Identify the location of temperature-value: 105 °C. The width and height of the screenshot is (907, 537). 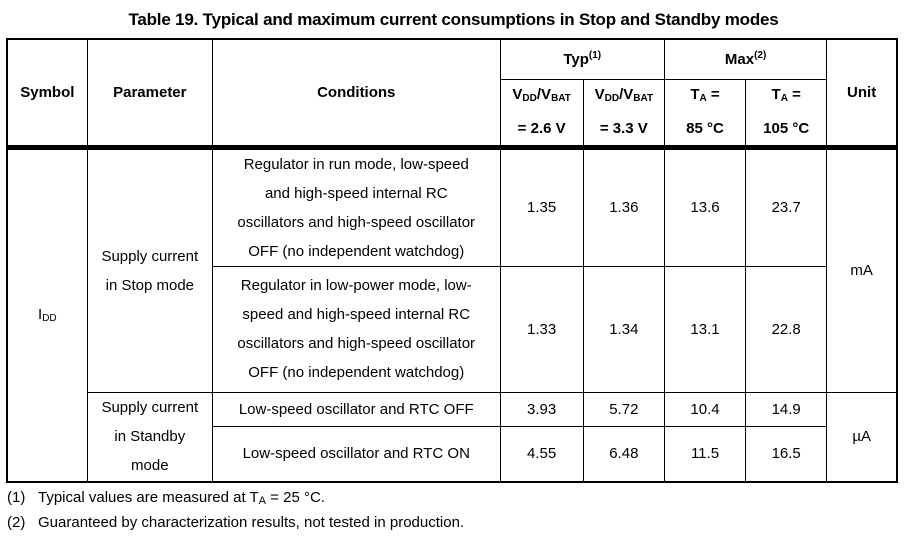
(786, 128).